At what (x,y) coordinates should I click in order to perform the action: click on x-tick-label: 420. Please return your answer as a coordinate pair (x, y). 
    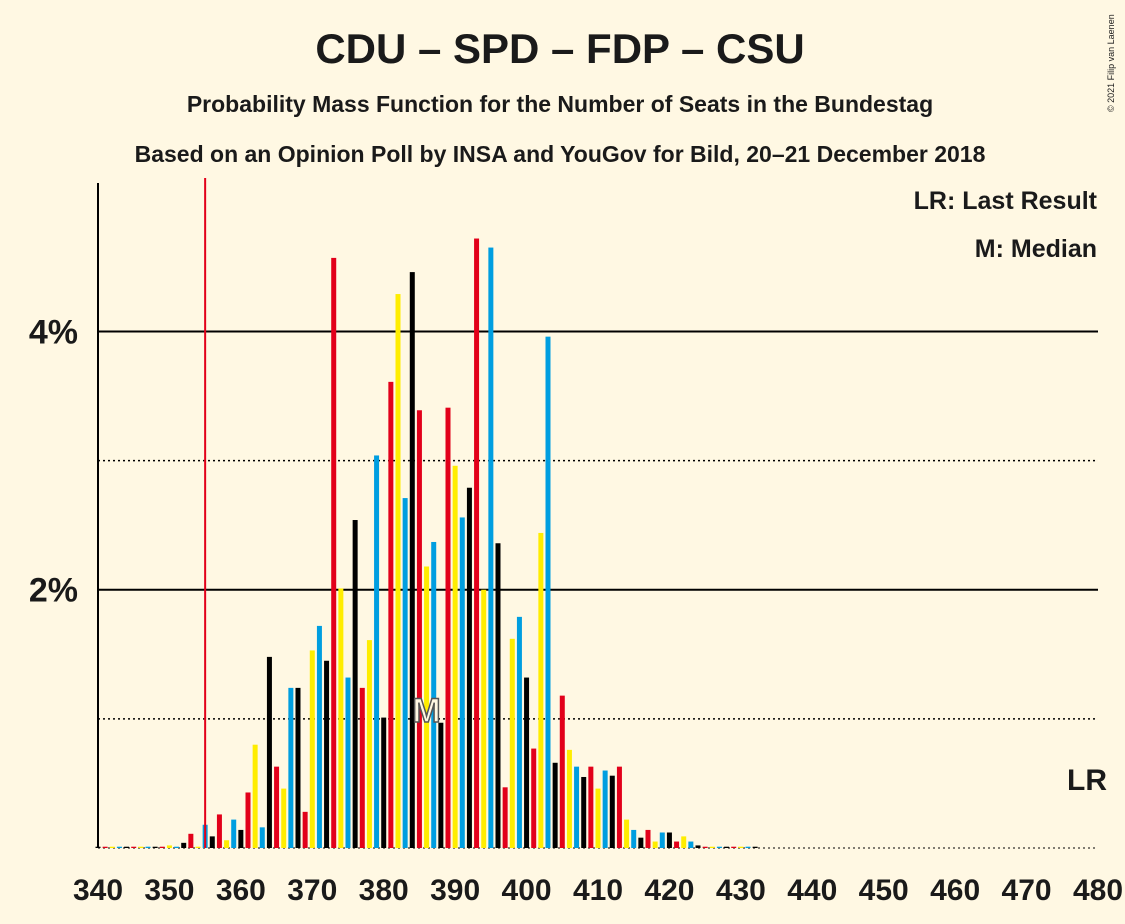
    Looking at the image, I should click on (669, 890).